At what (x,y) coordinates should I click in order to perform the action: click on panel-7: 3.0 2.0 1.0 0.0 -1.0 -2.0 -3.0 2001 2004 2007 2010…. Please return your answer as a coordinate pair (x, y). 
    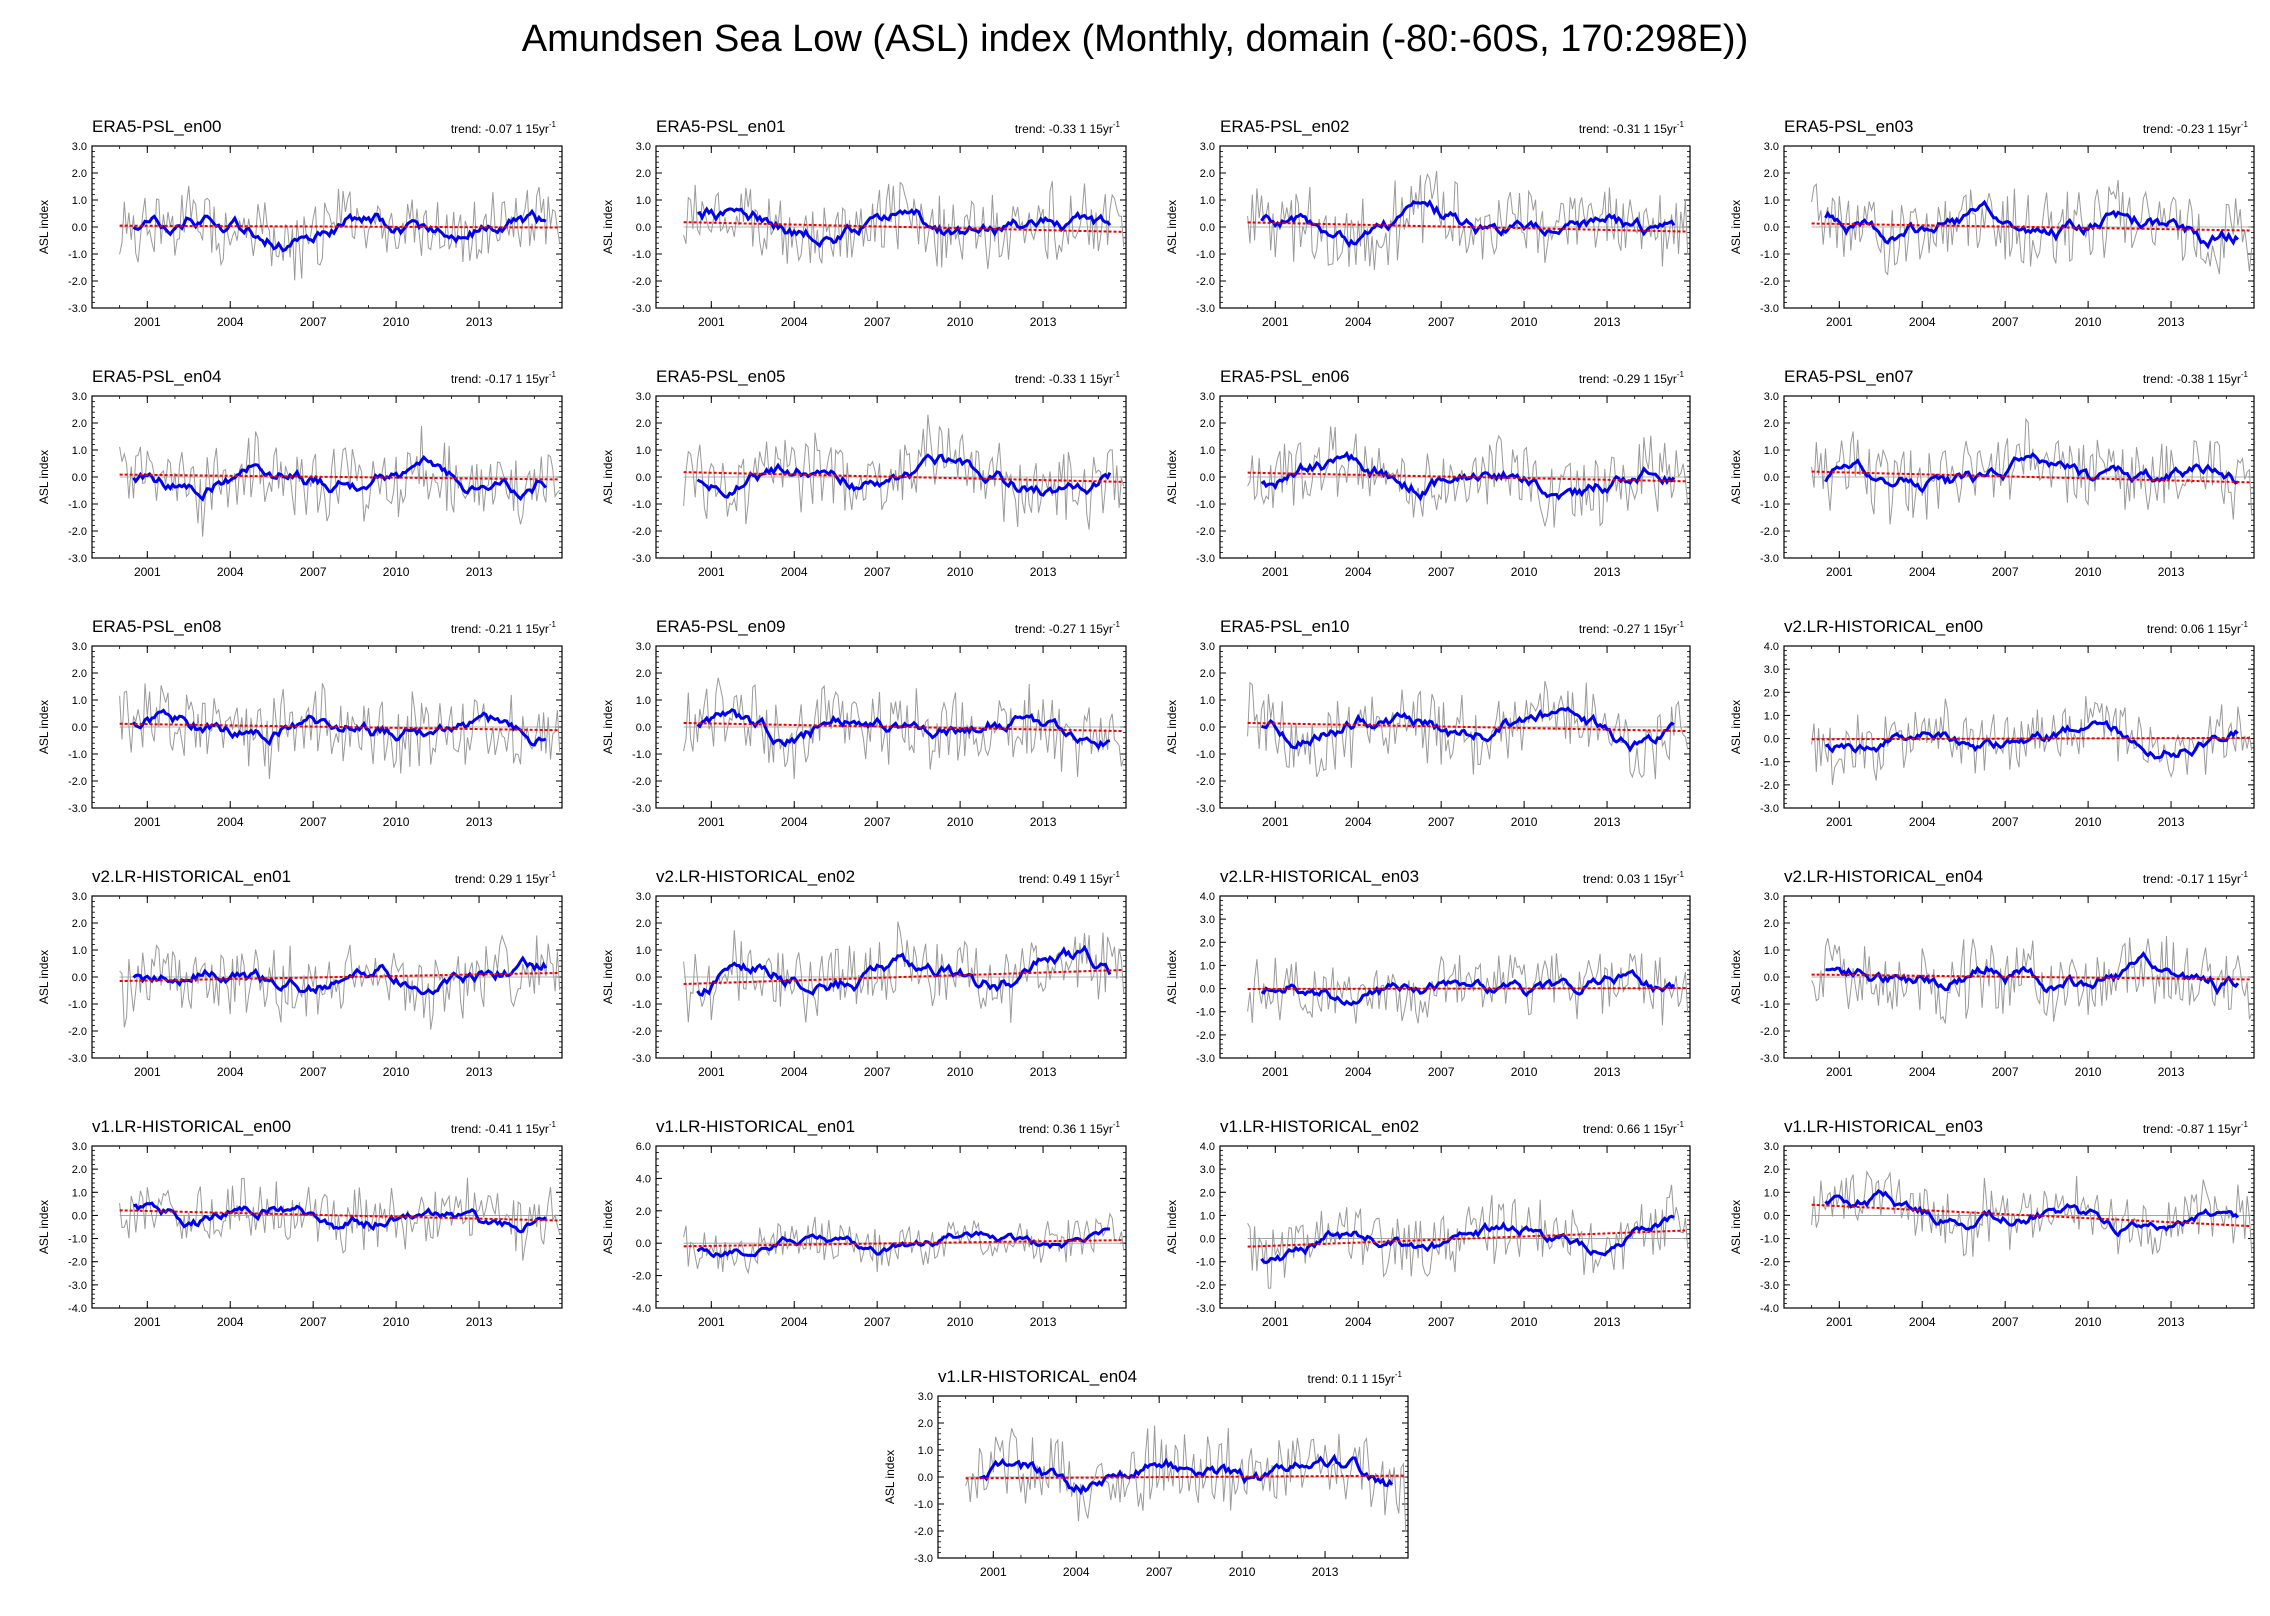
    Looking at the image, I should click on (1428, 473).